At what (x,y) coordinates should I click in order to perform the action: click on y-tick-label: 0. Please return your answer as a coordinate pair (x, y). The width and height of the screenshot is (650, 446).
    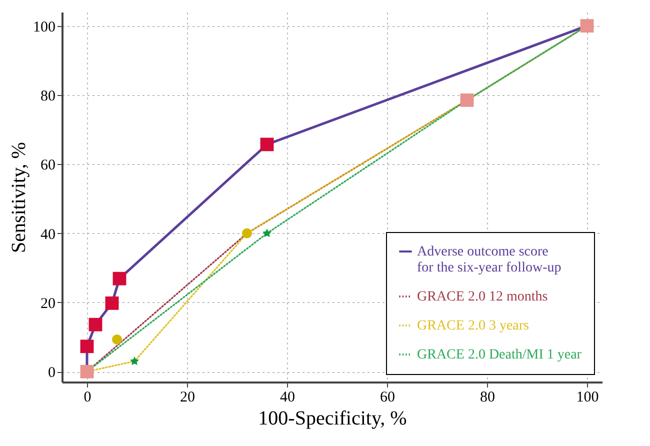
    Looking at the image, I should click on (52, 373).